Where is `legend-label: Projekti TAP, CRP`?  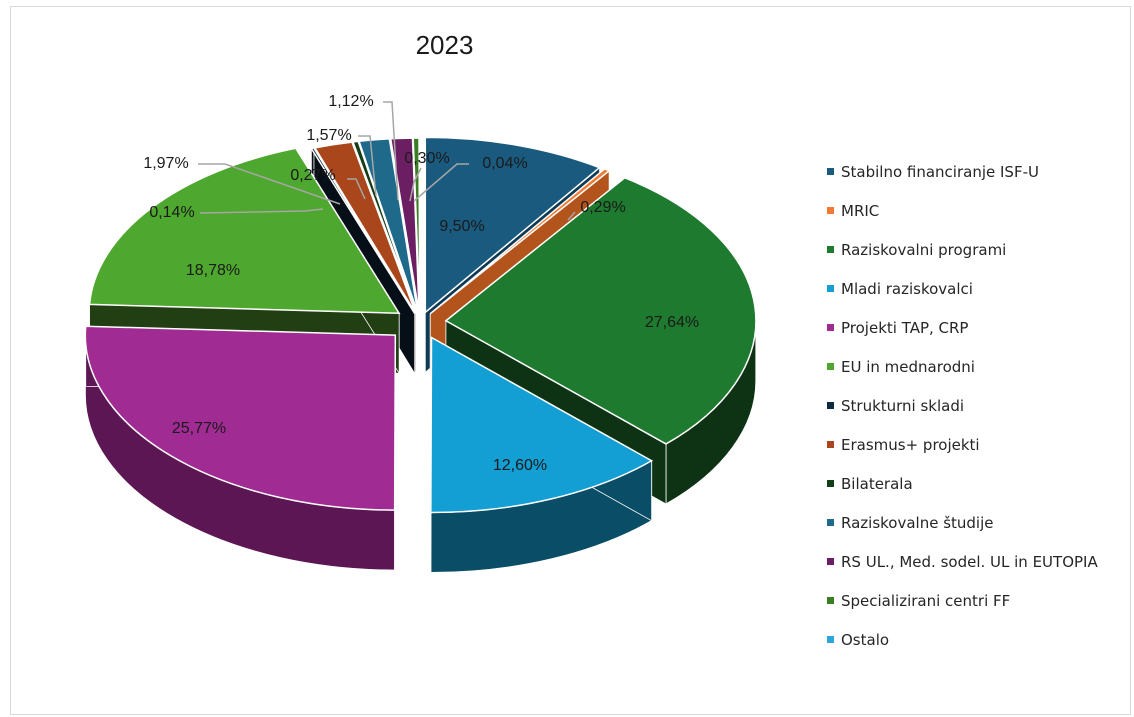
legend-label: Projekti TAP, CRP is located at coordinates (905, 327).